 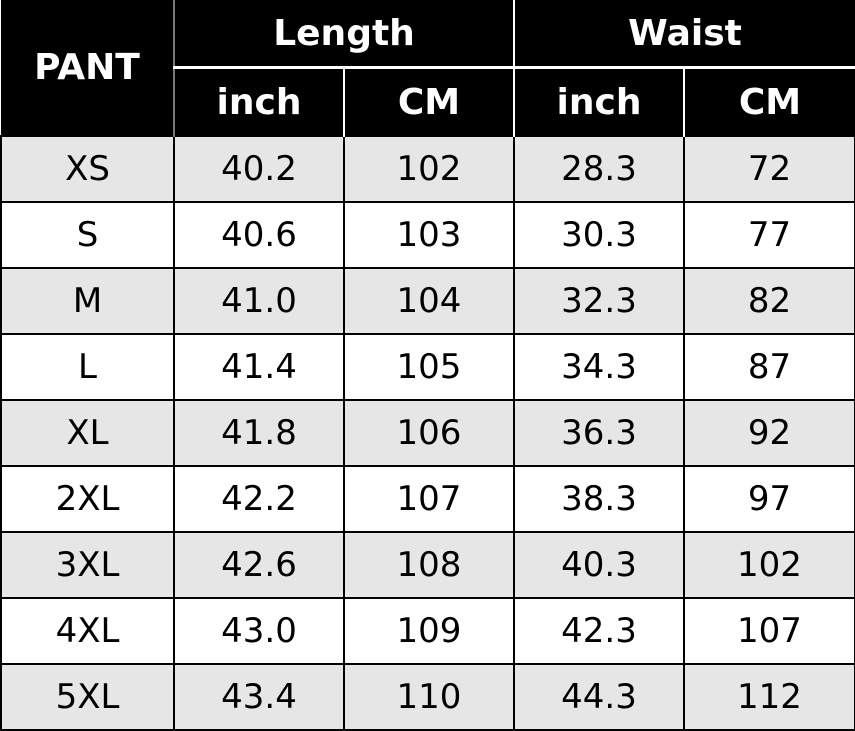 What do you see at coordinates (87, 499) in the screenshot?
I see `size-cell: 2XL` at bounding box center [87, 499].